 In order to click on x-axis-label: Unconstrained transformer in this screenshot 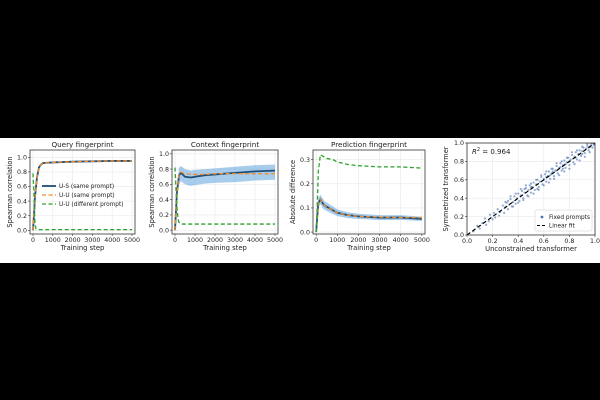, I will do `click(531, 249)`.